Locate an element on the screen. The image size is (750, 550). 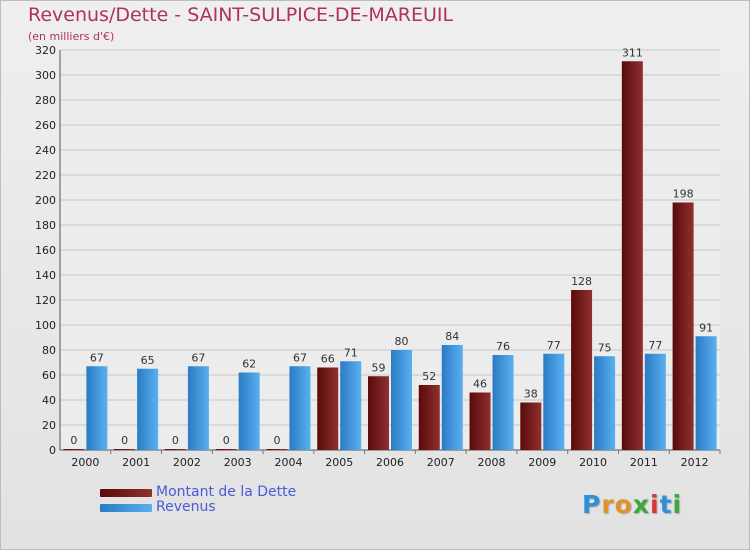
y-tick-label: 280 is located at coordinates (45, 100).